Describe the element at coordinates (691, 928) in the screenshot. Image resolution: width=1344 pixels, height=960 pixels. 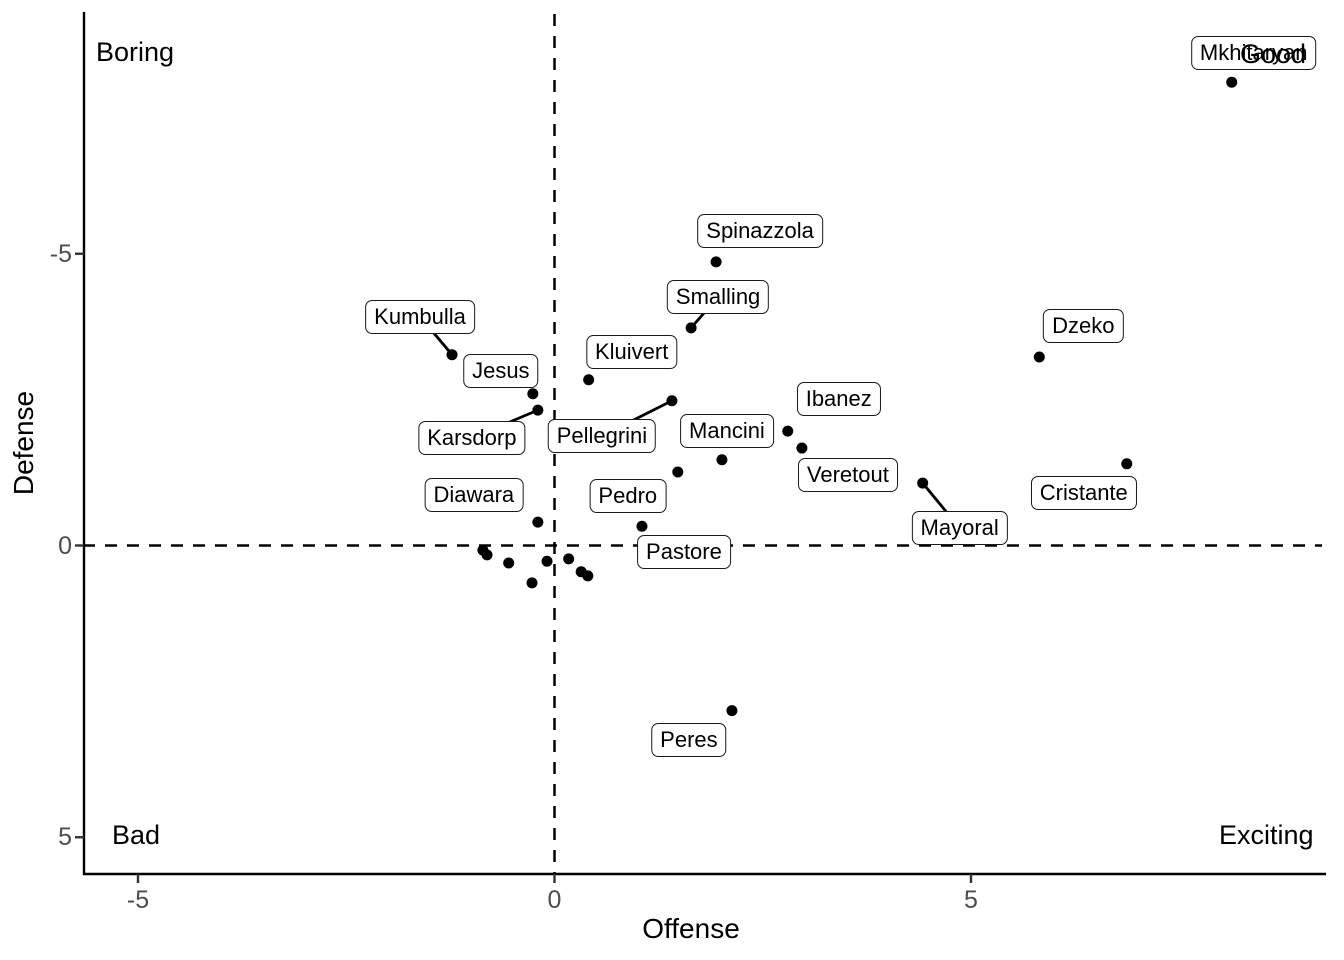
I see `x-axis-title: Offense` at that location.